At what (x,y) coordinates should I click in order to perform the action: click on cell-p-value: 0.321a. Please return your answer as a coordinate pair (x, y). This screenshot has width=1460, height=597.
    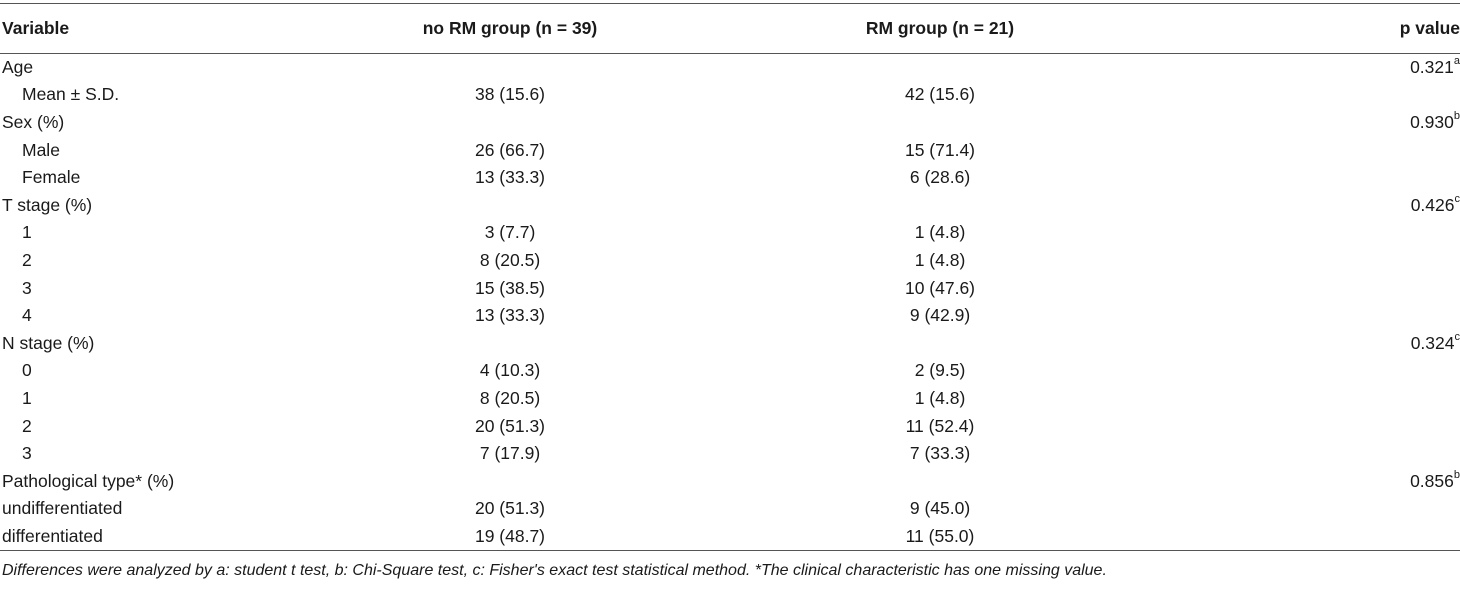
    Looking at the image, I should click on (1310, 68).